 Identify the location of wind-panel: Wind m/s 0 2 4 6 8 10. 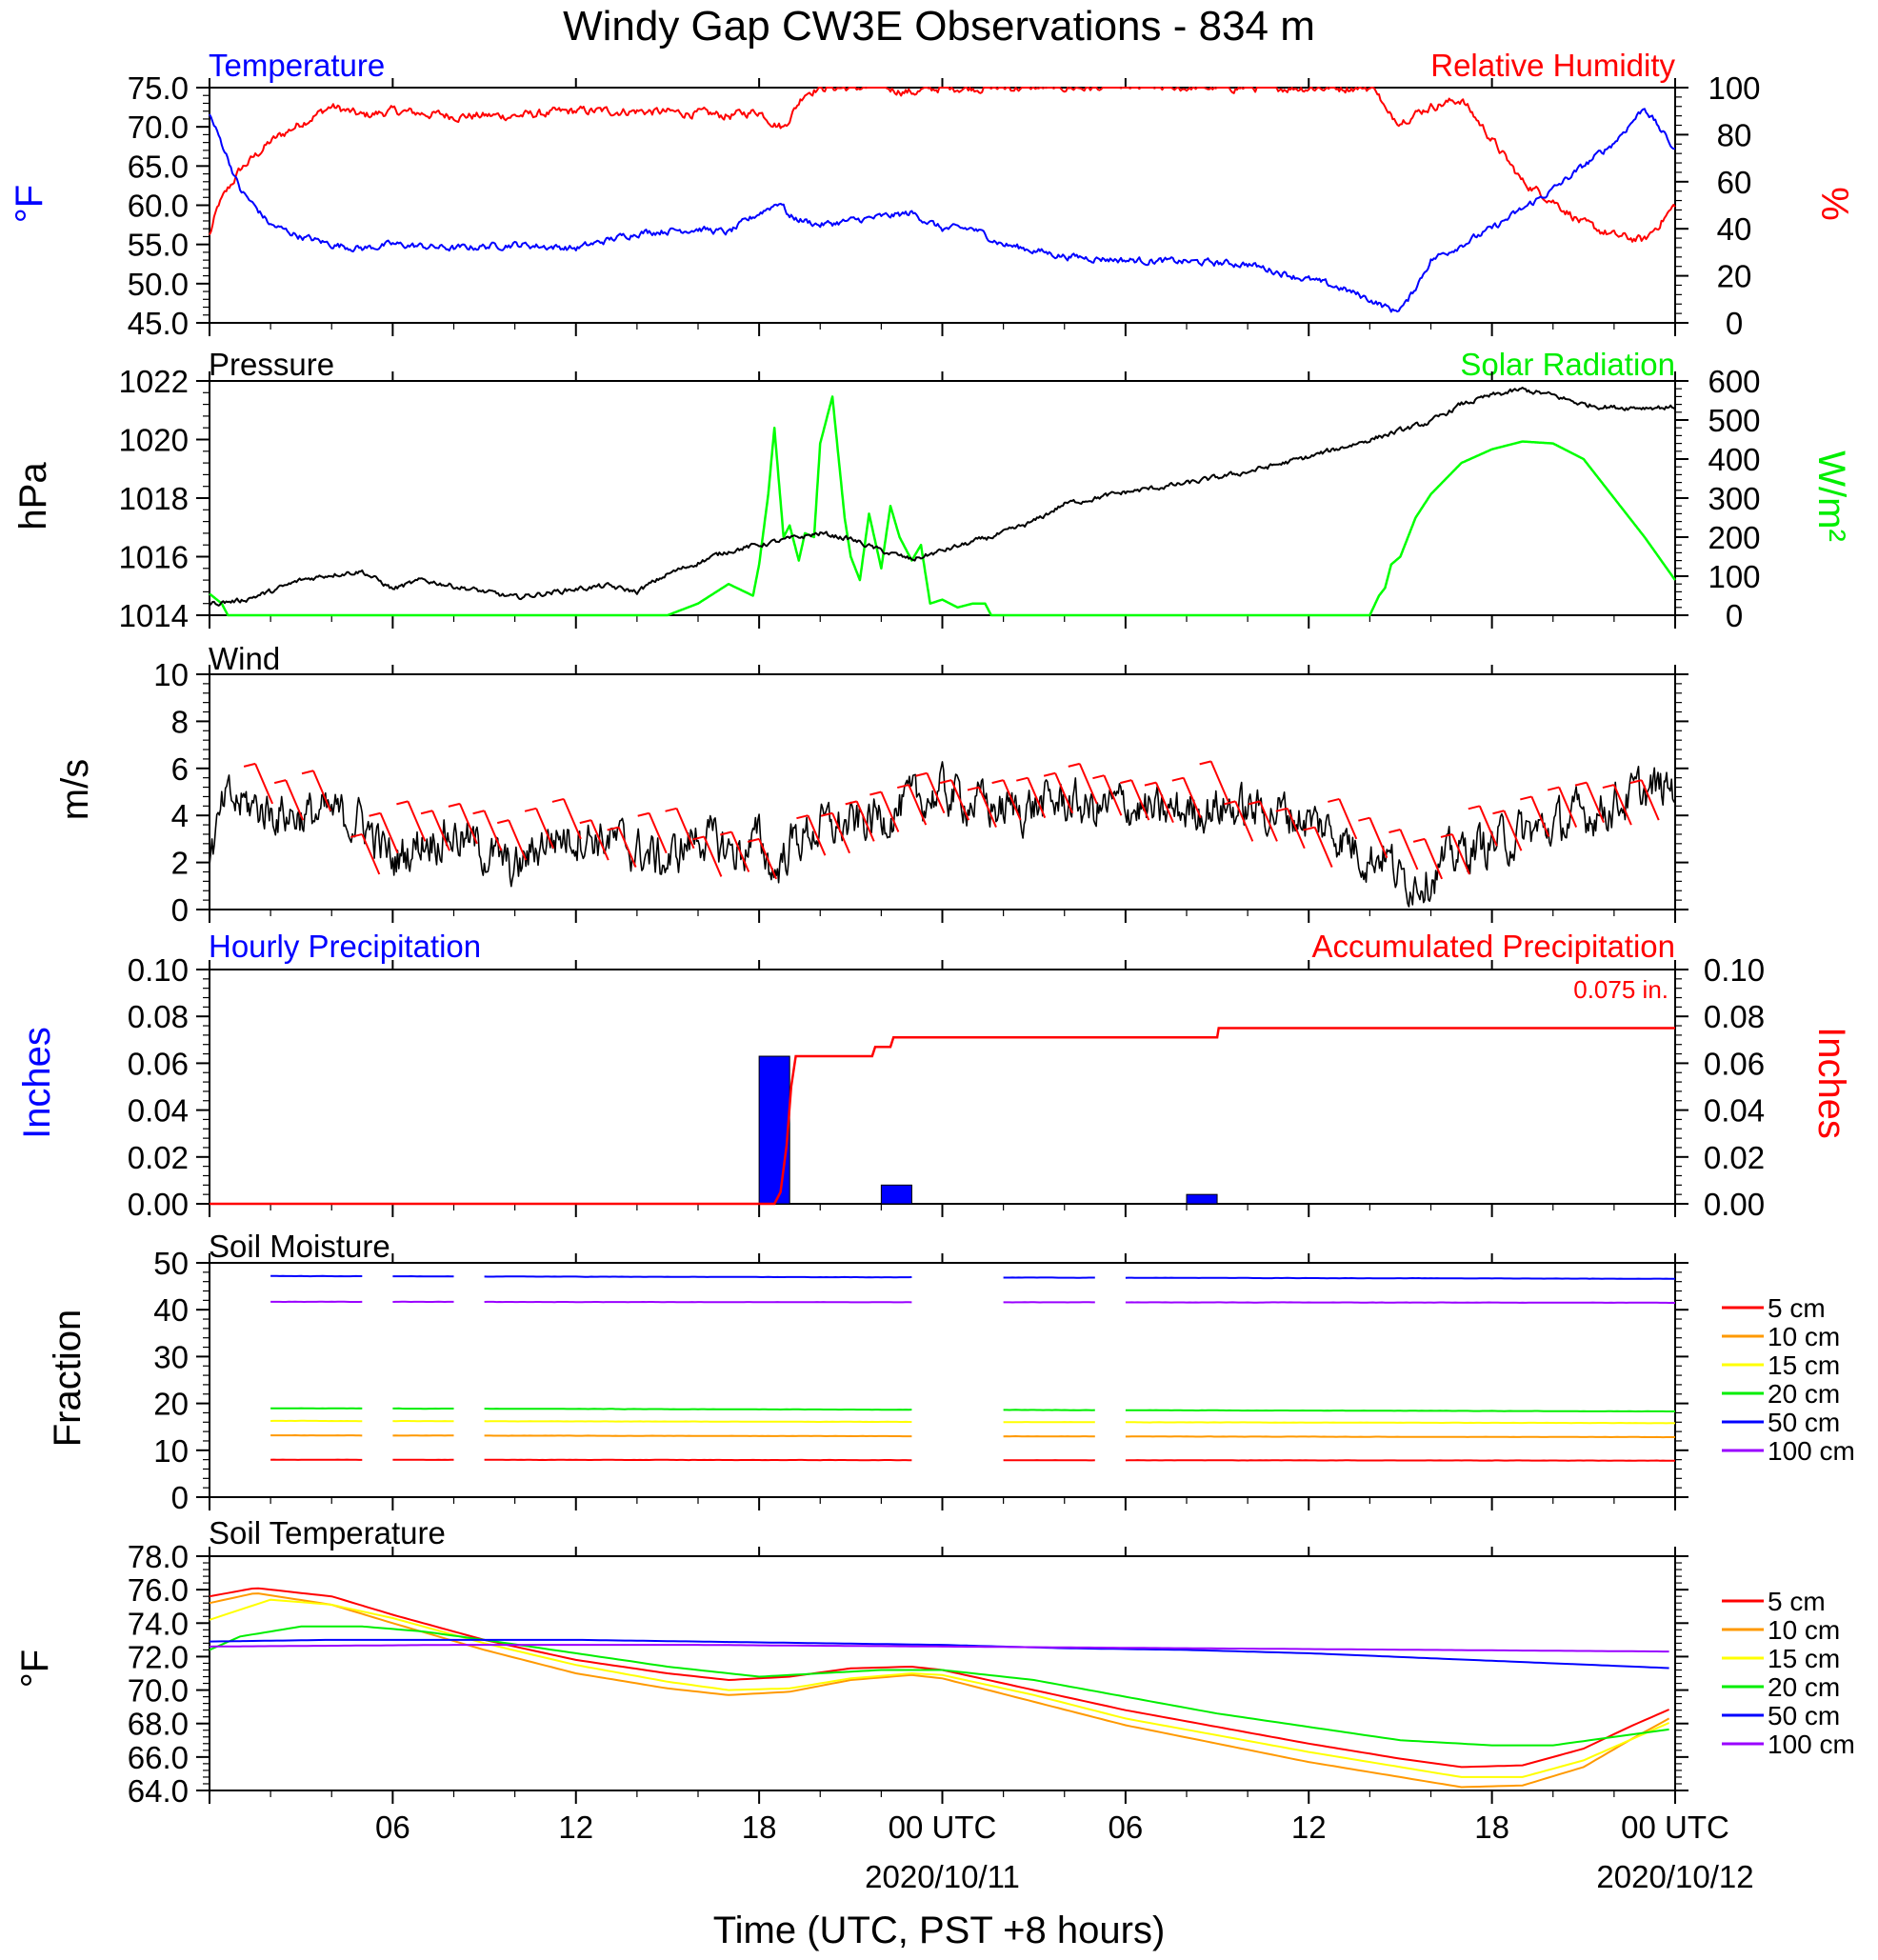
(871, 784).